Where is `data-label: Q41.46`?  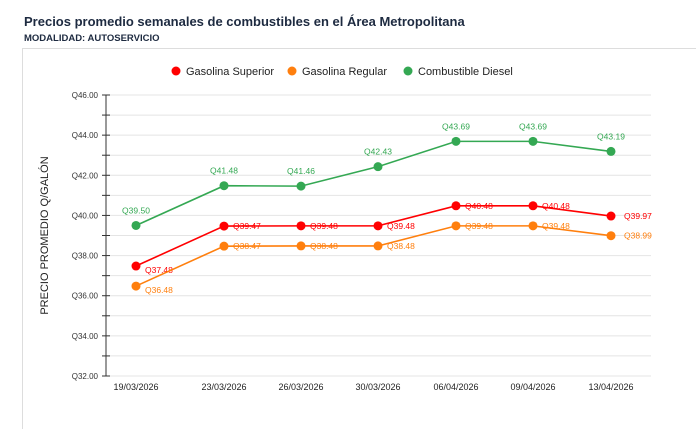 data-label: Q41.46 is located at coordinates (301, 171).